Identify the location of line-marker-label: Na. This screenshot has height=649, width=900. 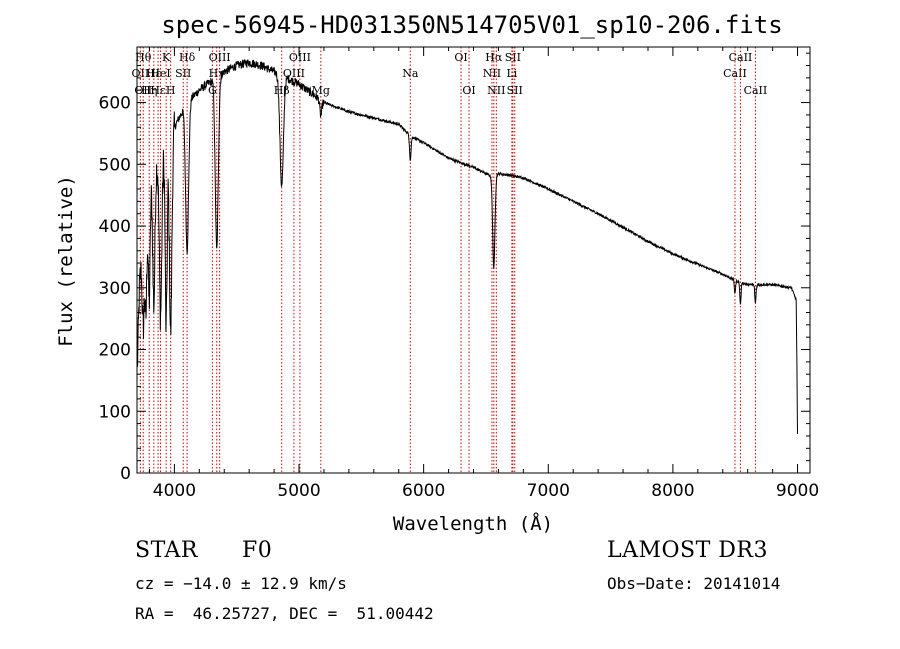
(410, 73).